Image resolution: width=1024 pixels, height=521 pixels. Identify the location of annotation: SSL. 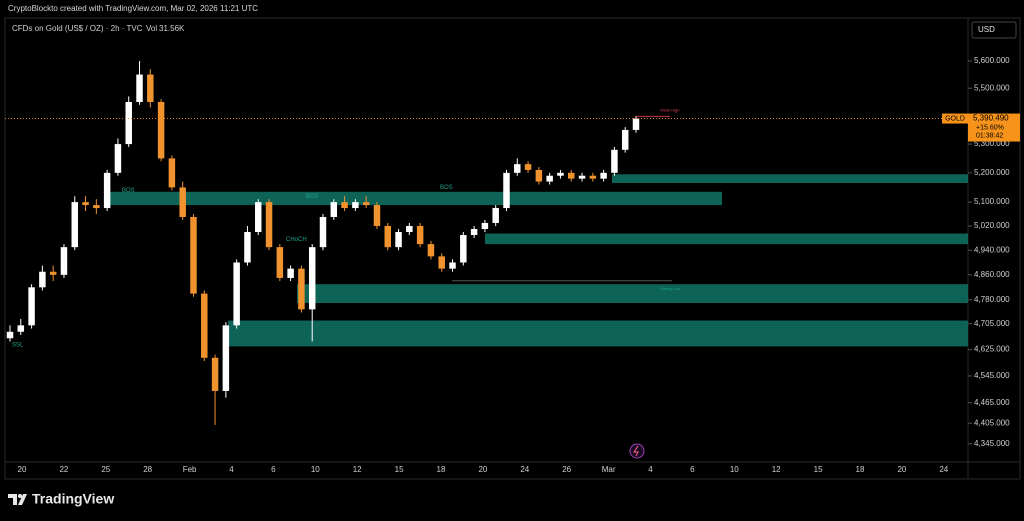
(18, 345).